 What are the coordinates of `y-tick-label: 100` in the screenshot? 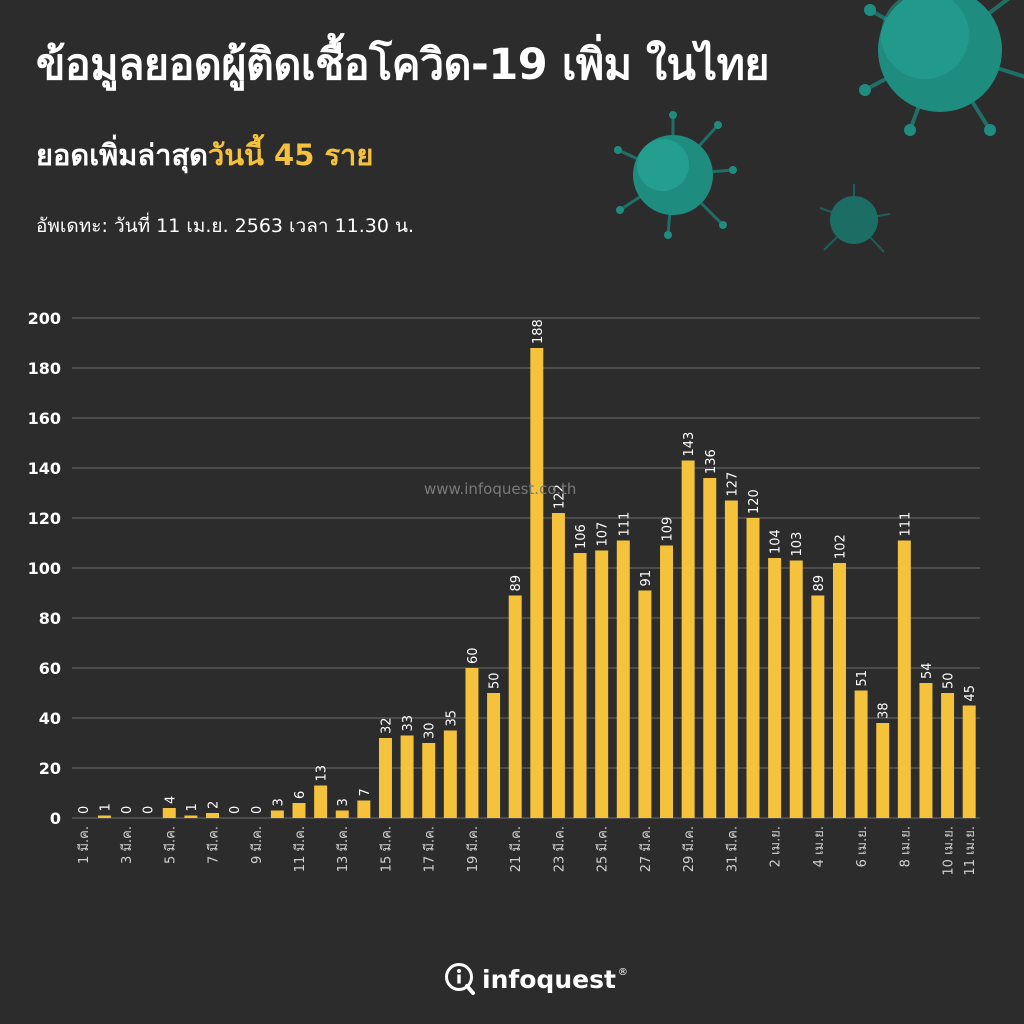 It's located at (44, 568).